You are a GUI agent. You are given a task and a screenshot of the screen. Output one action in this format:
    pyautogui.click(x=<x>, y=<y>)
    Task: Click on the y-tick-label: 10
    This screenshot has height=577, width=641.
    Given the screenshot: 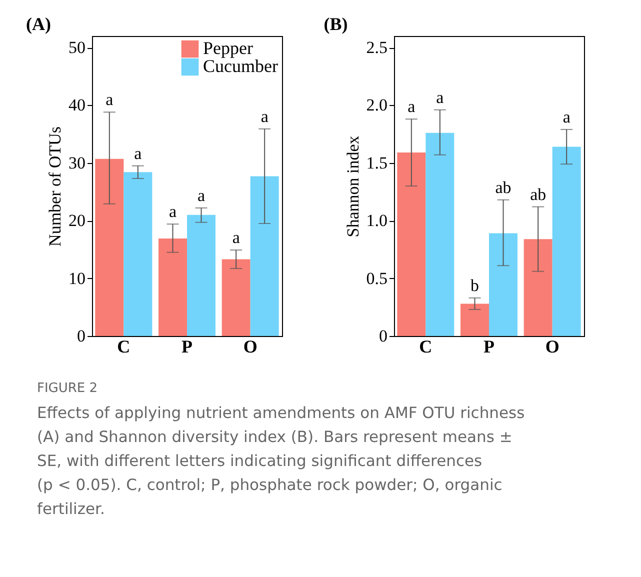 What is the action you would take?
    pyautogui.click(x=77, y=278)
    